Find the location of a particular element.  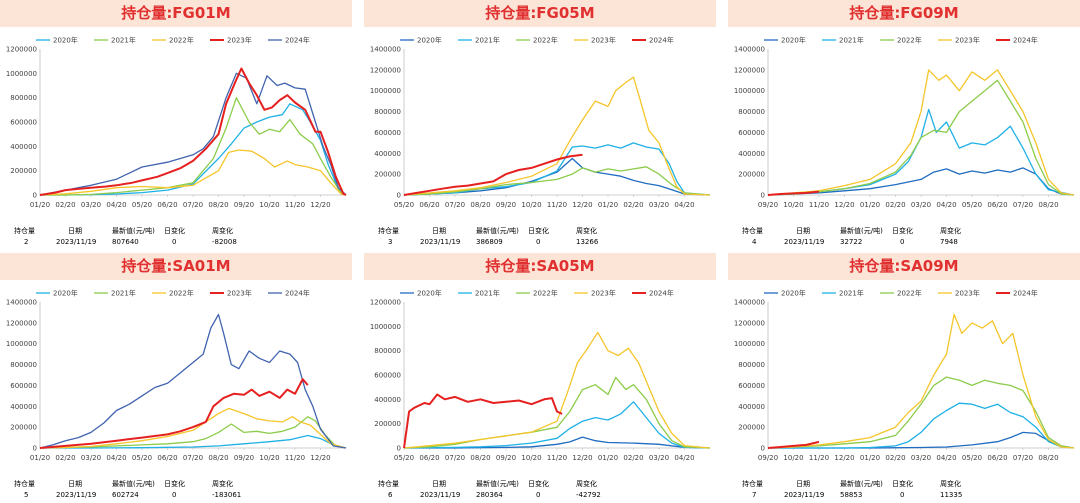

stat-latest: 807640 is located at coordinates (125, 242).